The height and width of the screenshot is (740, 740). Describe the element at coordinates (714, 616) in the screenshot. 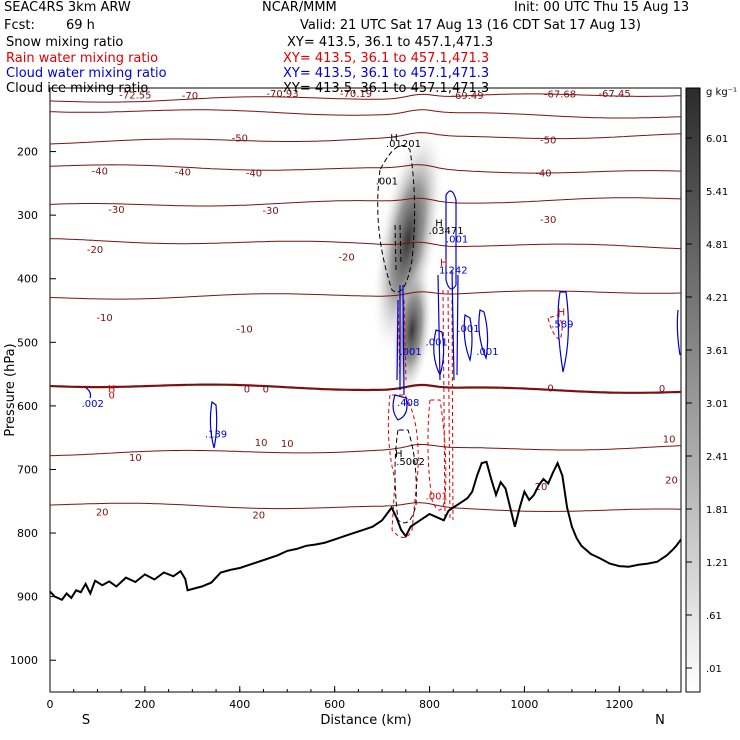

I see `colorbar-tick-label: .61` at that location.